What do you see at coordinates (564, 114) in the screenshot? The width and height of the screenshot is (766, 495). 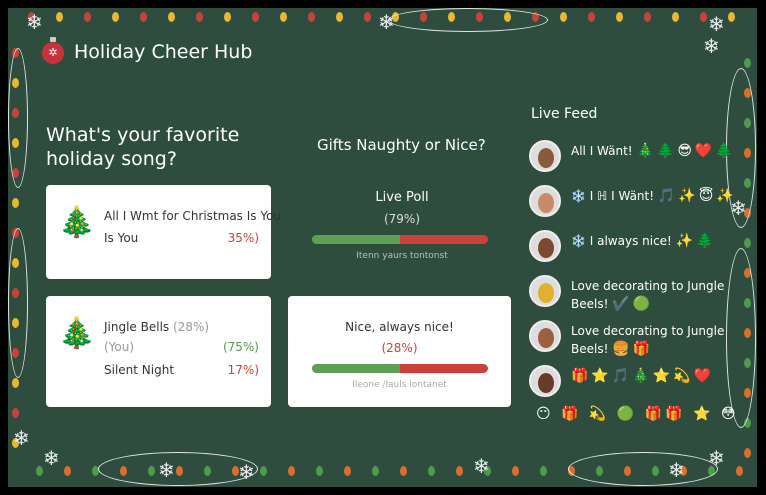 I see `live-feed-title: Live Feed` at bounding box center [564, 114].